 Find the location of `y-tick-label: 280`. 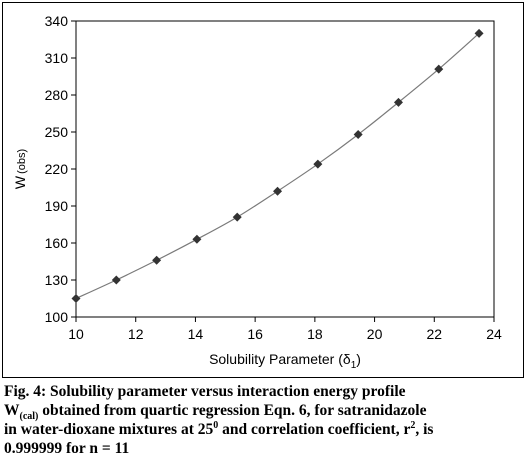

y-tick-label: 280 is located at coordinates (57, 95).